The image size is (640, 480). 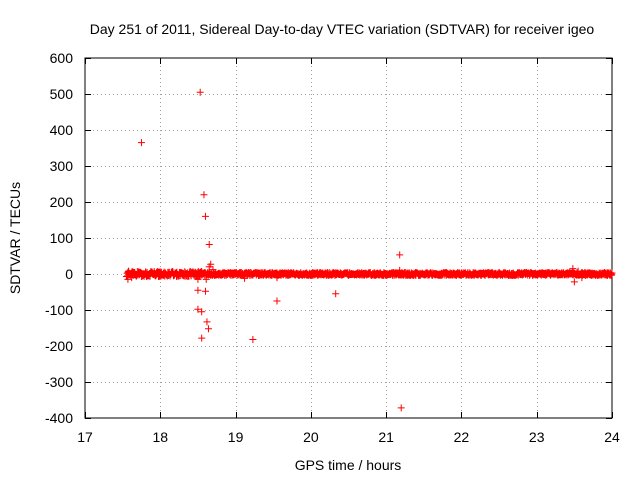 I want to click on y-tick-label: 600, so click(x=62, y=58).